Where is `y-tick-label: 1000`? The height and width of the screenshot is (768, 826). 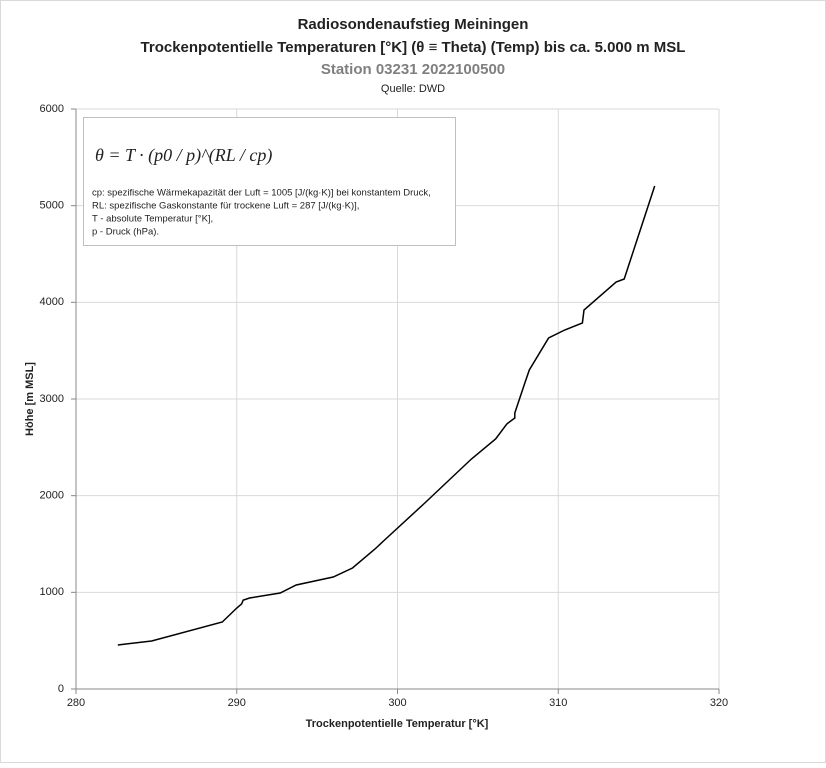 y-tick-label: 1000 is located at coordinates (52, 592).